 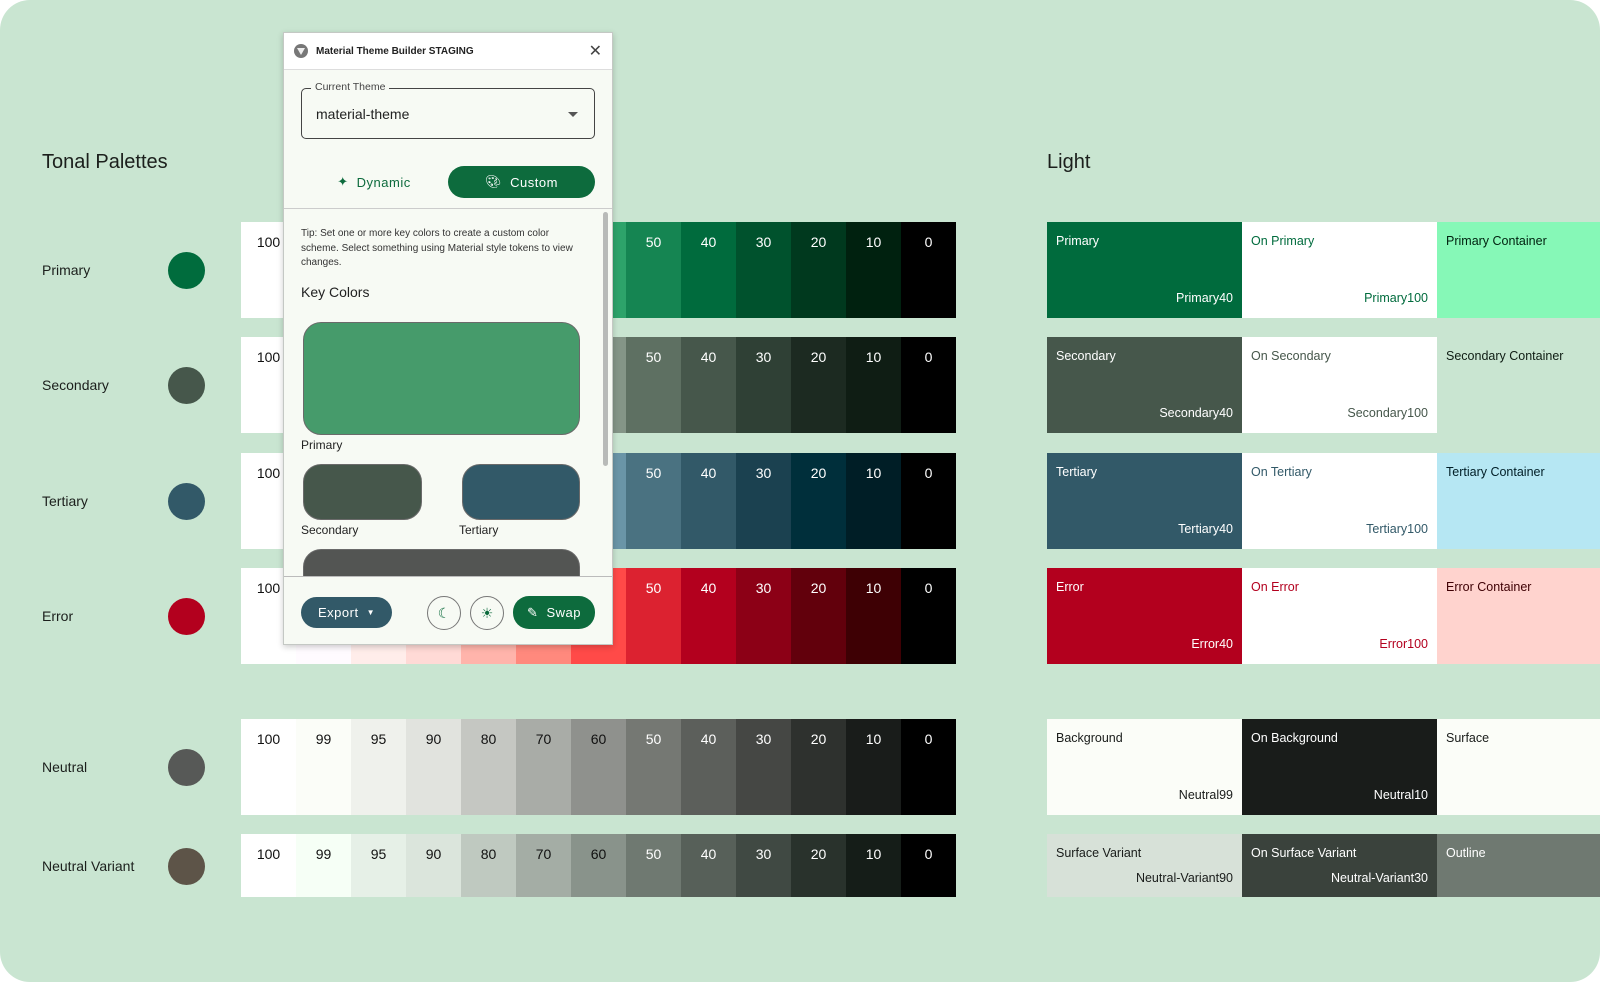 I want to click on swap-button: ✎ Swap, so click(x=554, y=612).